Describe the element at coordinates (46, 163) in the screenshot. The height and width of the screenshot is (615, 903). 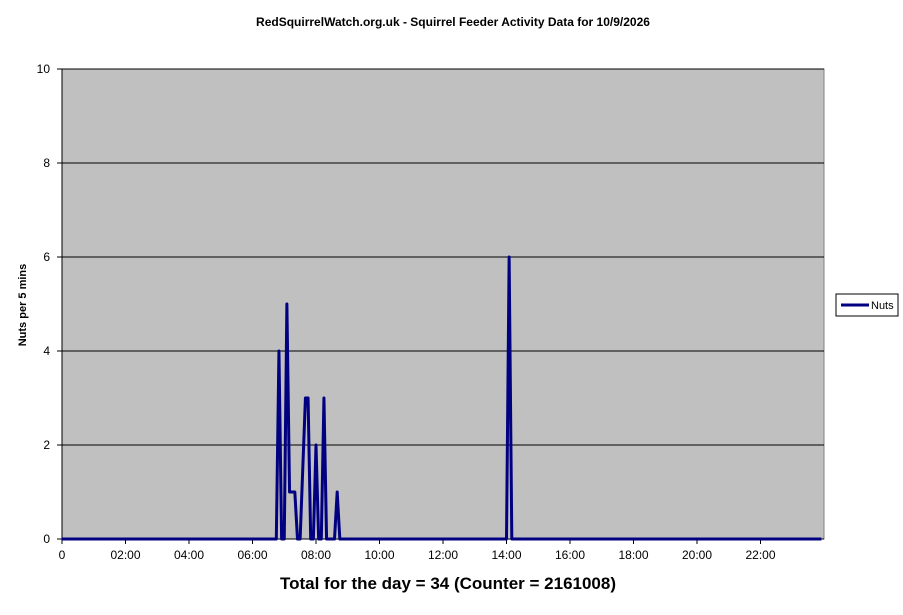
I see `y-tick-label: 8` at that location.